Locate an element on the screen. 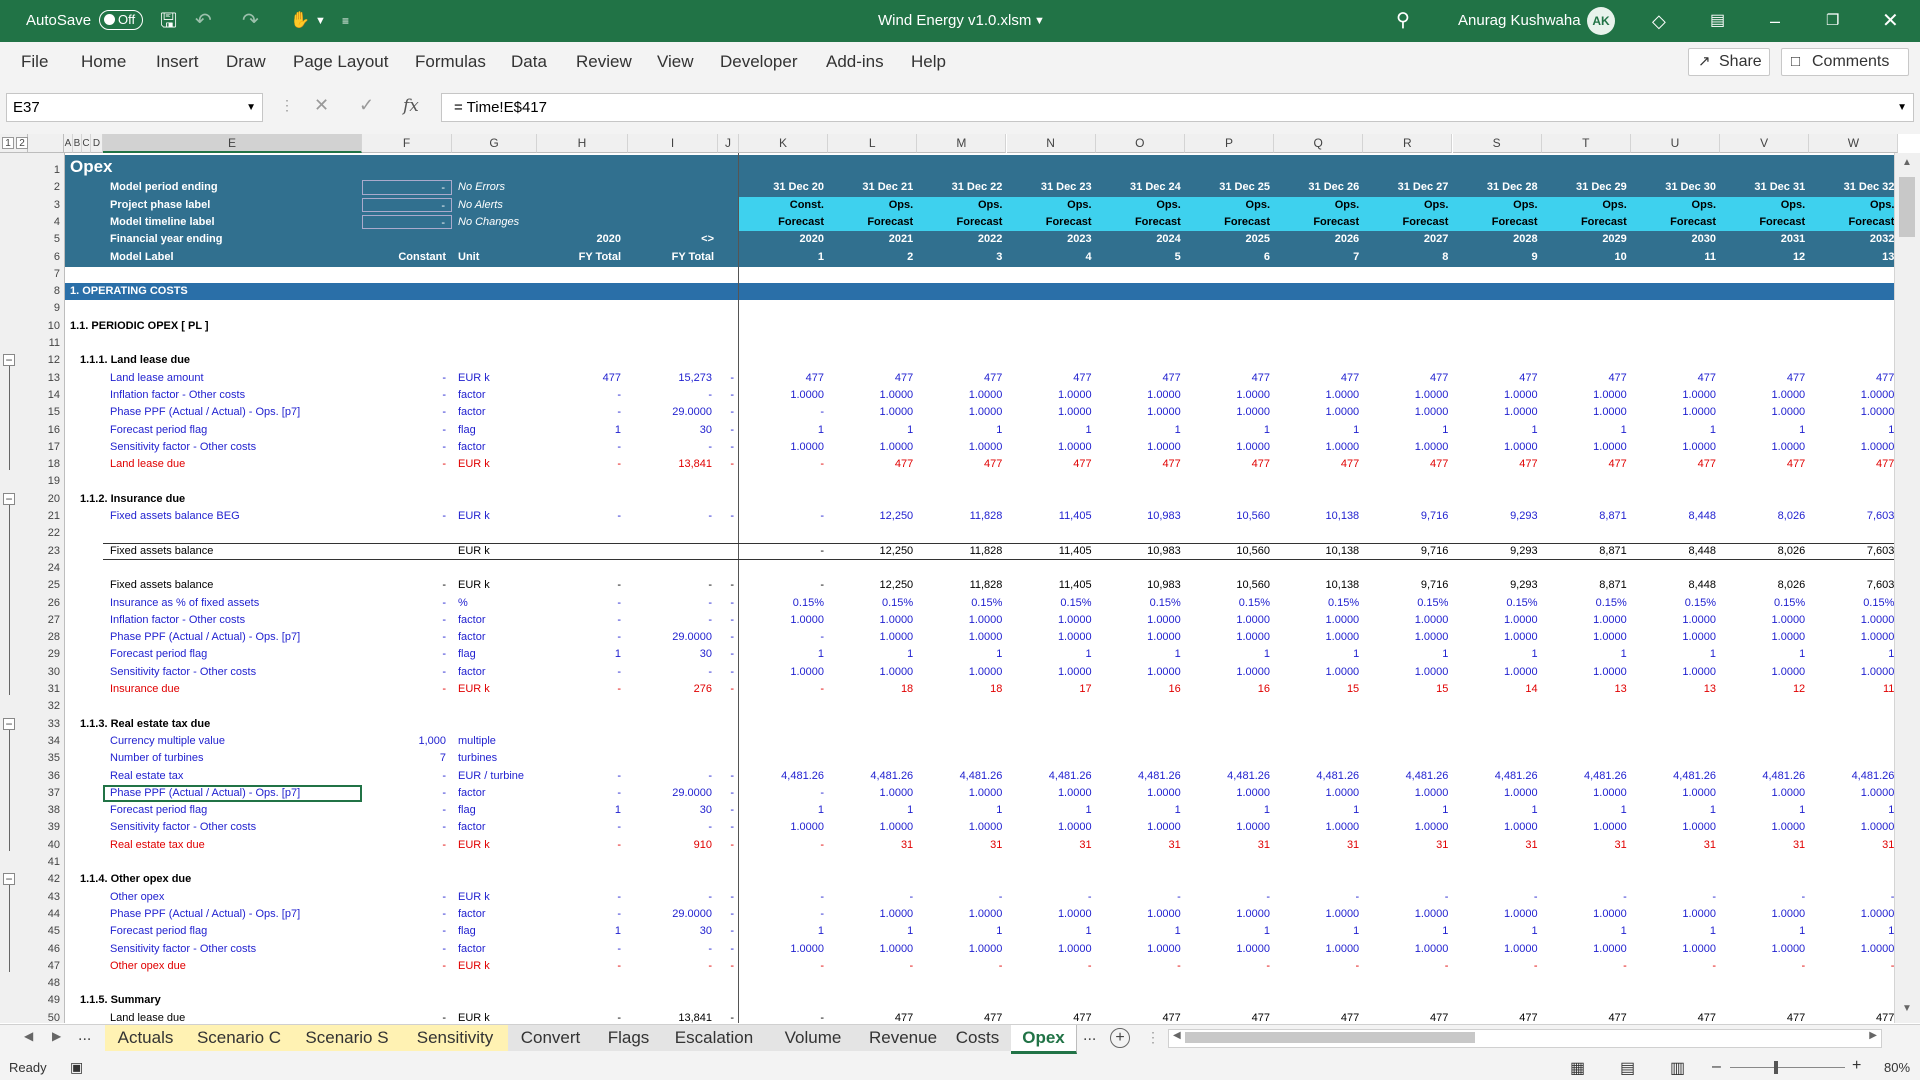 Image resolution: width=1920 pixels, height=1080 pixels. tab-view: View is located at coordinates (675, 61).